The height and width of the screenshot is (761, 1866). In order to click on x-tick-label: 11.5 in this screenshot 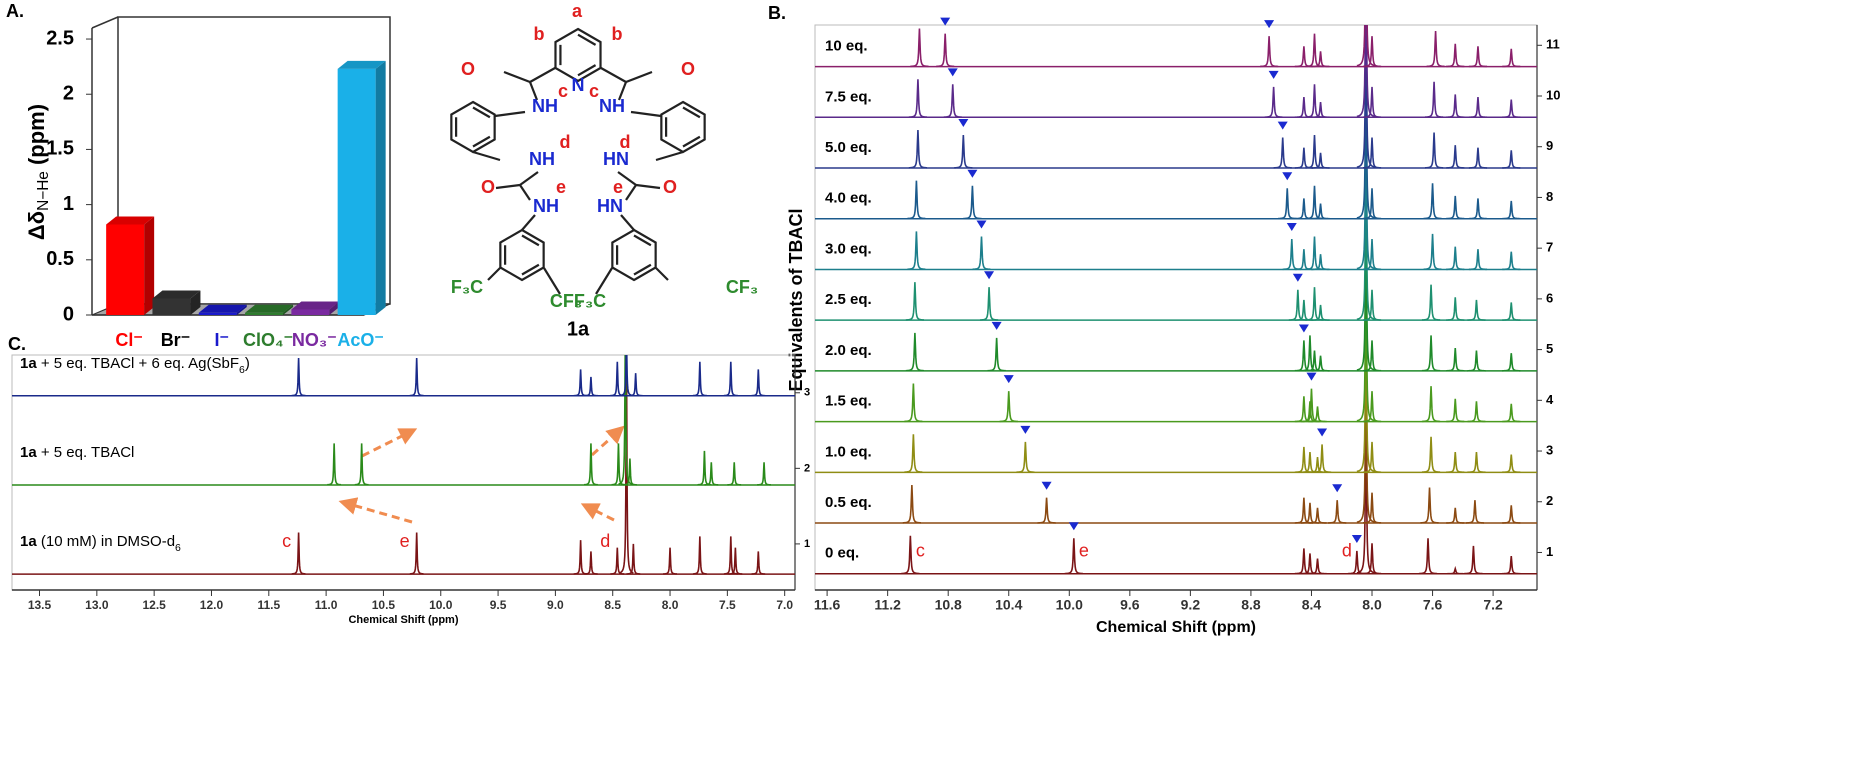, I will do `click(268, 605)`.